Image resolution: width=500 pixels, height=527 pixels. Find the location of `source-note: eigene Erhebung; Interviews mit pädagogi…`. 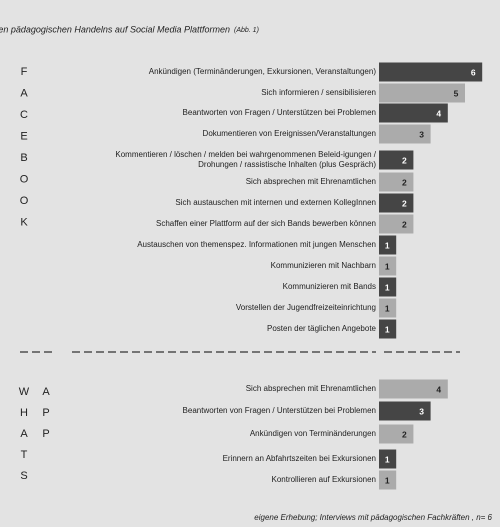

source-note: eigene Erhebung; Interviews mit pädagogi… is located at coordinates (373, 517).